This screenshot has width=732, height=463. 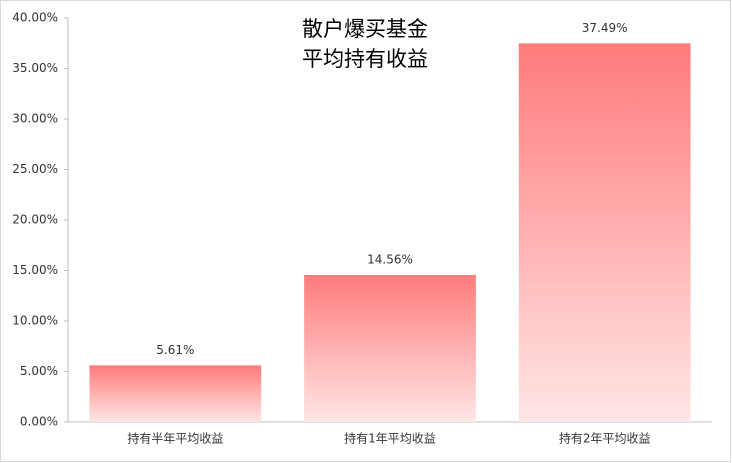 I want to click on y-tick-label: 25.00%, so click(x=35, y=169).